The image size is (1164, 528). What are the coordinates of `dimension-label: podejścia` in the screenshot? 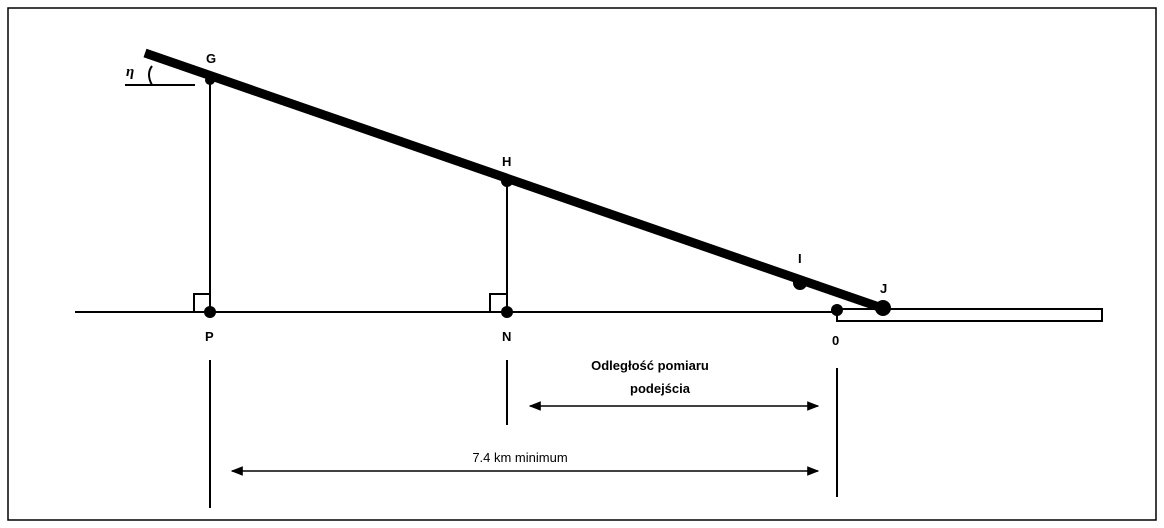 It's located at (660, 388).